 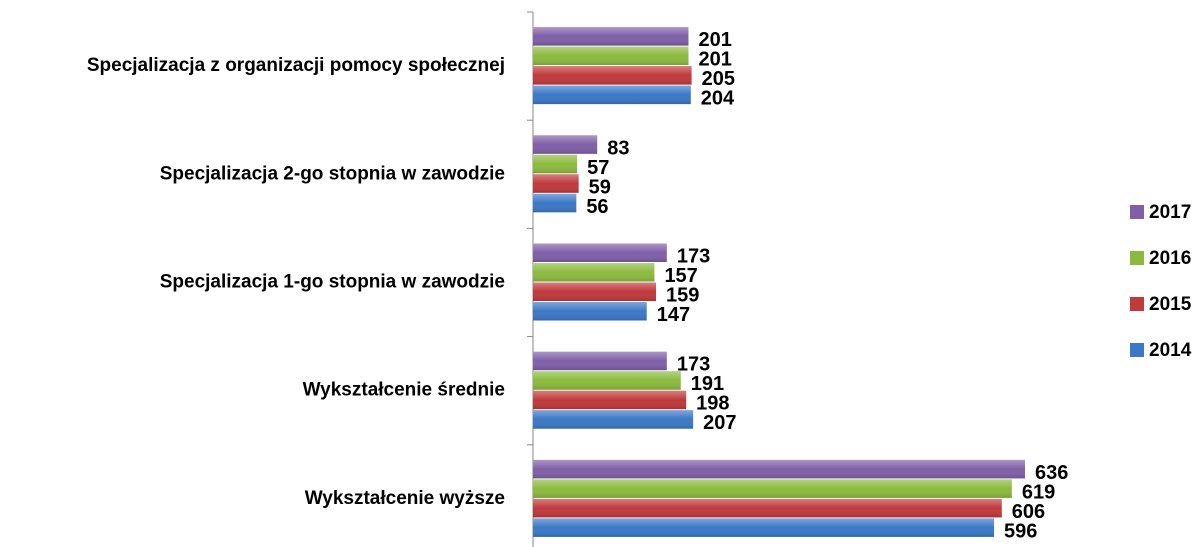 What do you see at coordinates (332, 282) in the screenshot?
I see `category-label: Specjalizacja 1-go stopnia w zawodzie` at bounding box center [332, 282].